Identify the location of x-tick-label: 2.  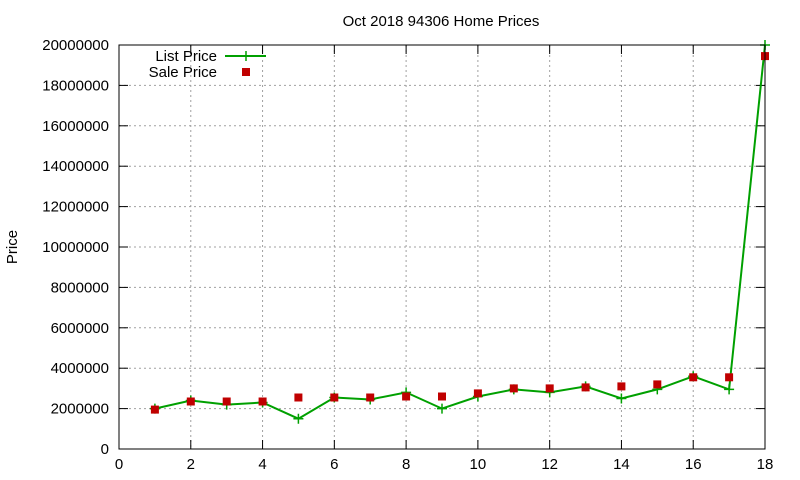
(191, 464).